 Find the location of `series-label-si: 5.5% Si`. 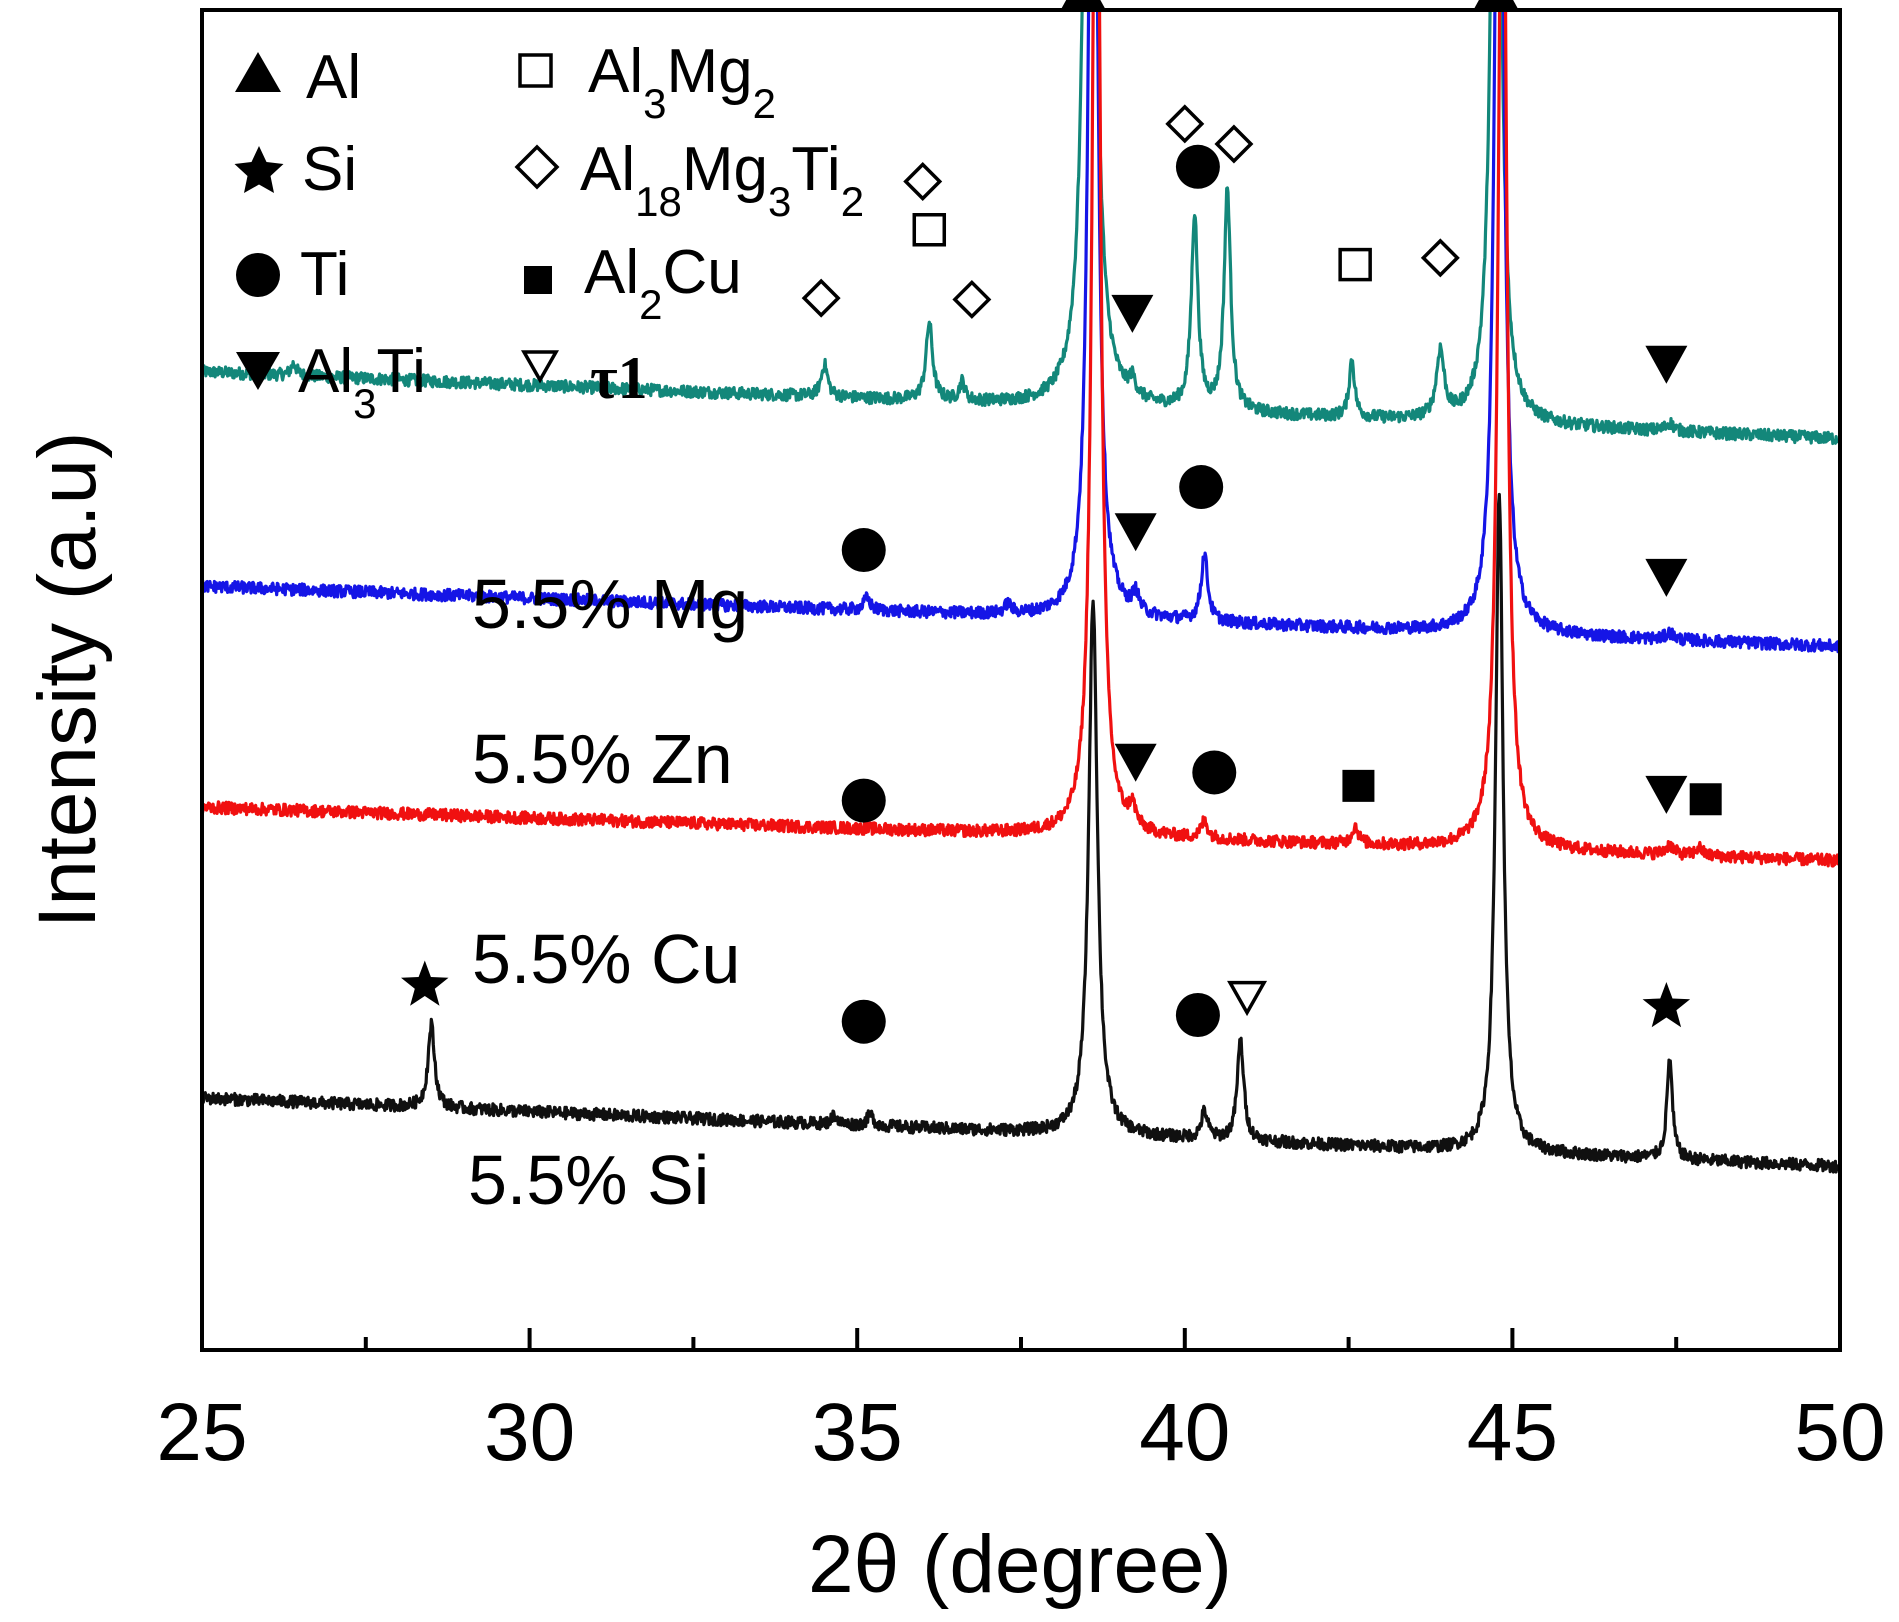

series-label-si: 5.5% Si is located at coordinates (588, 1180).